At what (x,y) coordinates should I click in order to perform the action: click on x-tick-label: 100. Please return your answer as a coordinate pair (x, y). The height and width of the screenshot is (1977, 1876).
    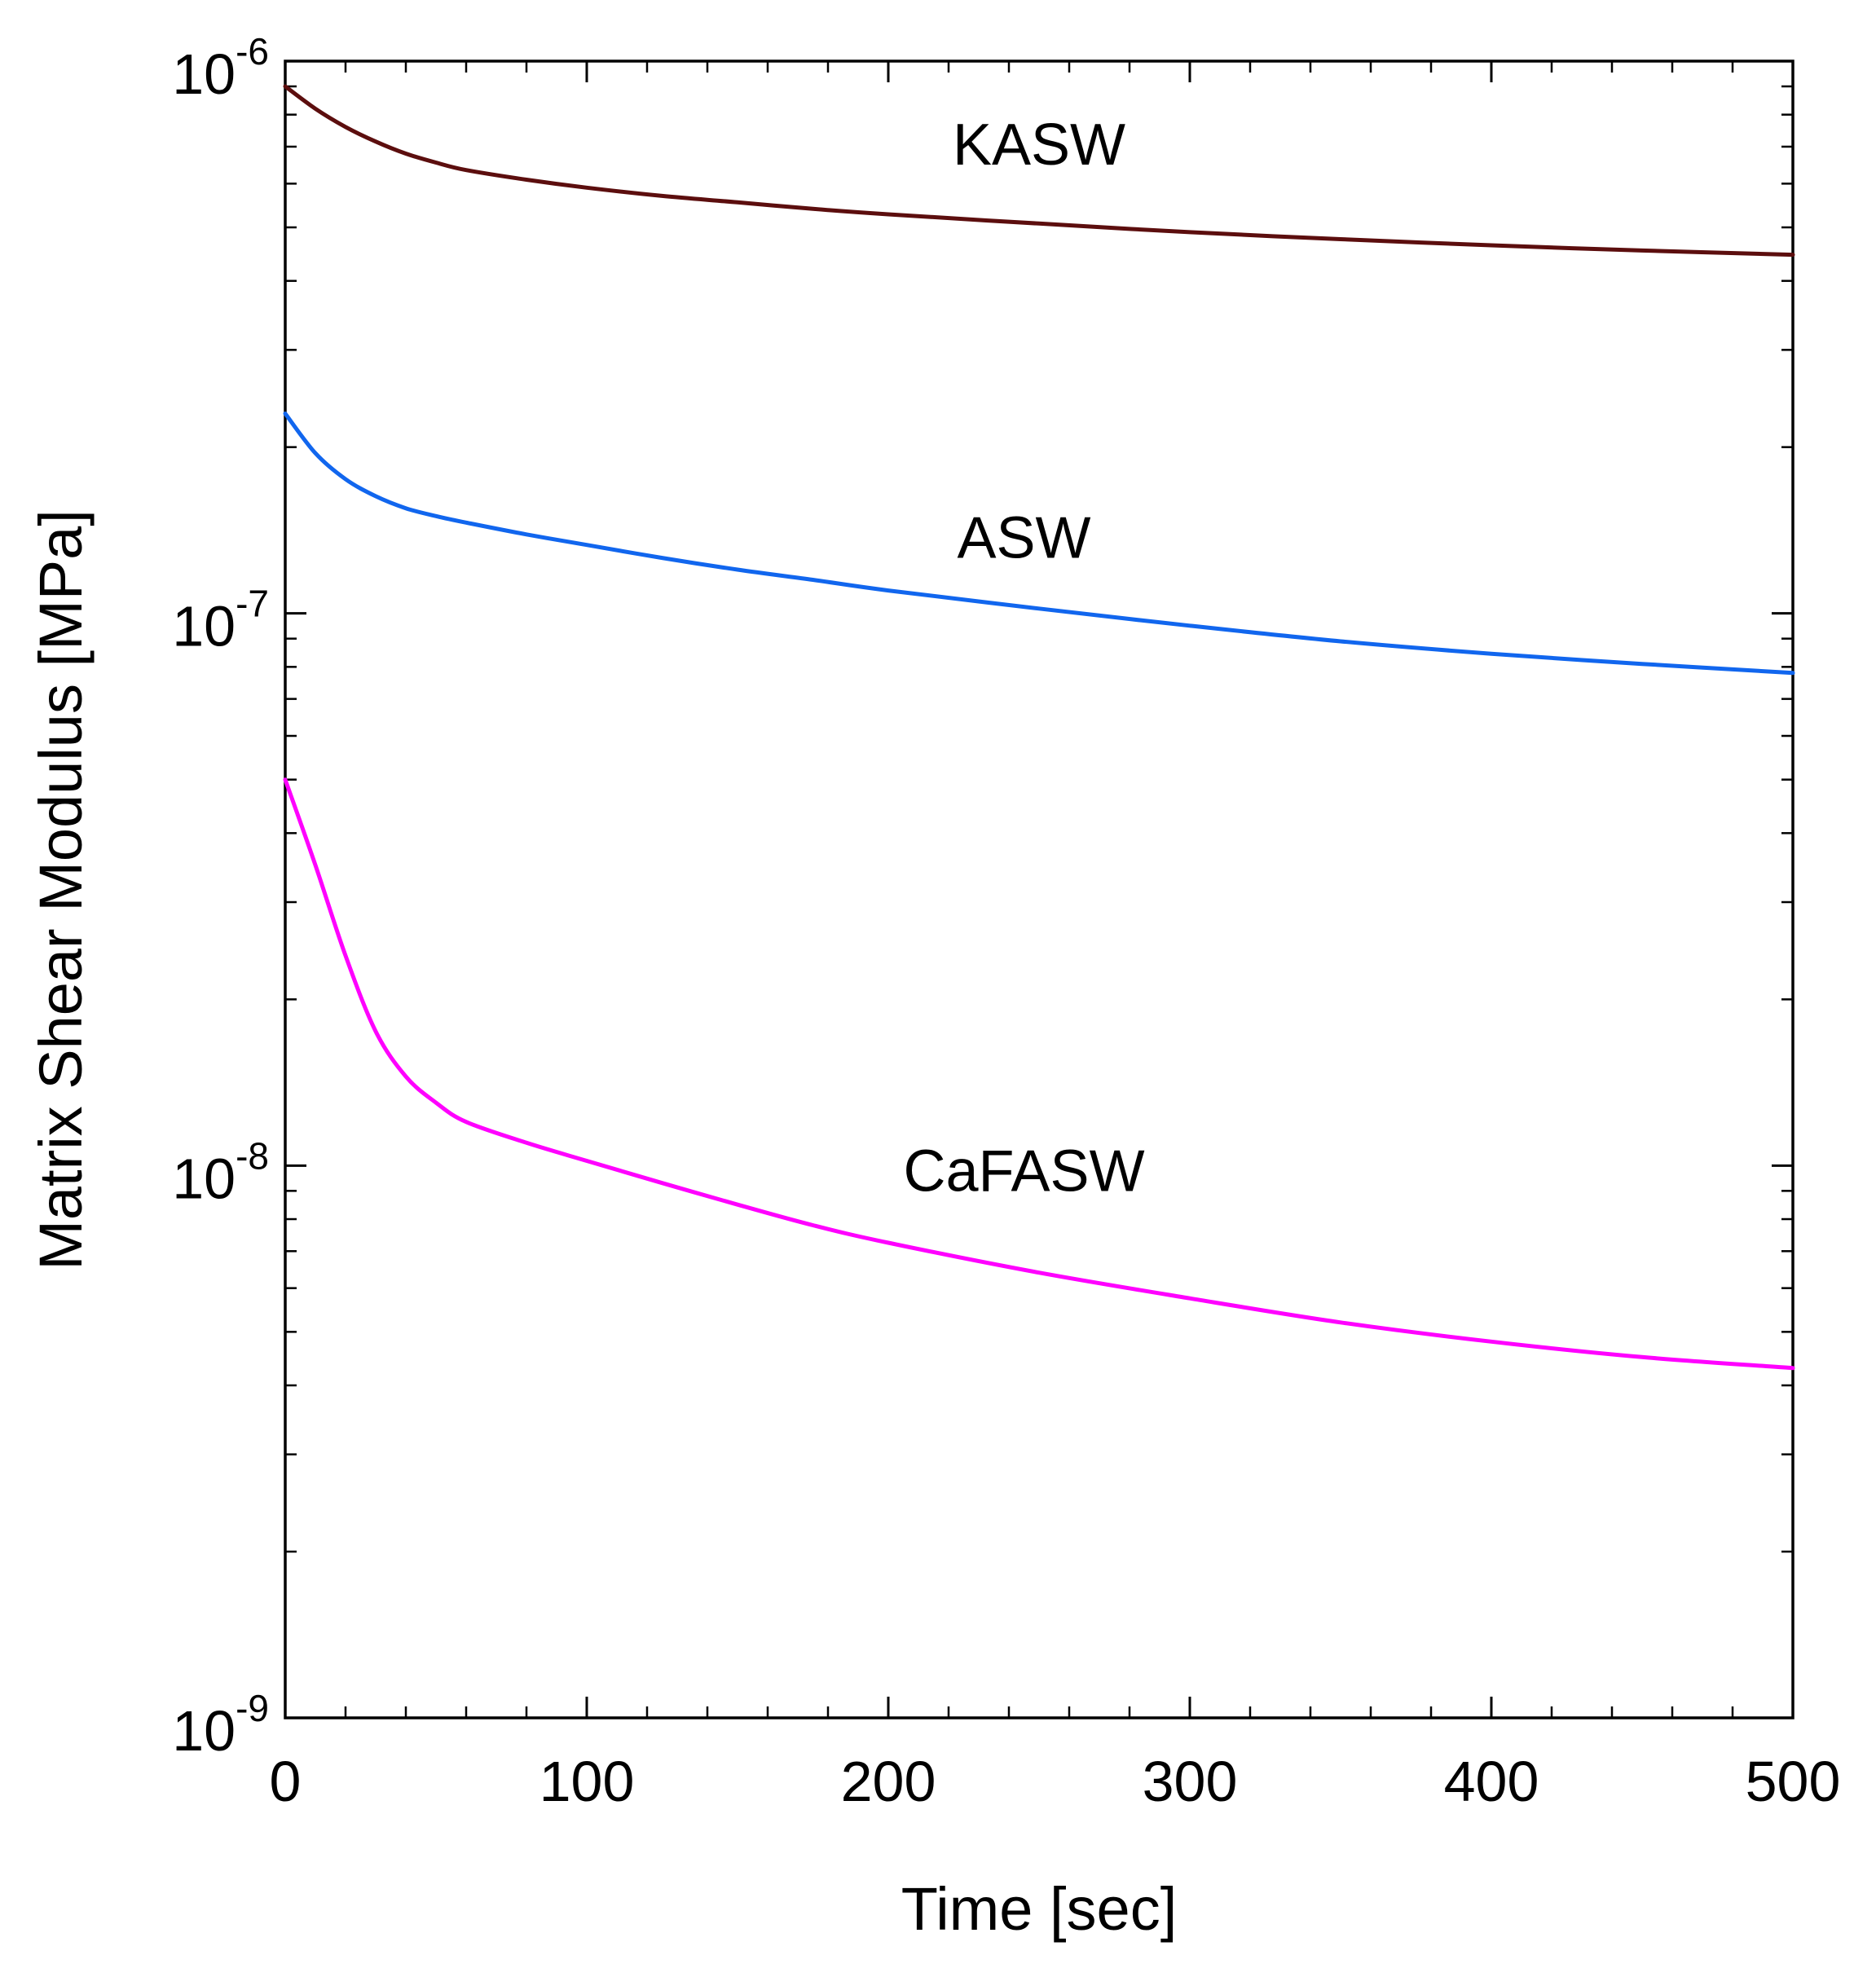
    Looking at the image, I should click on (587, 1782).